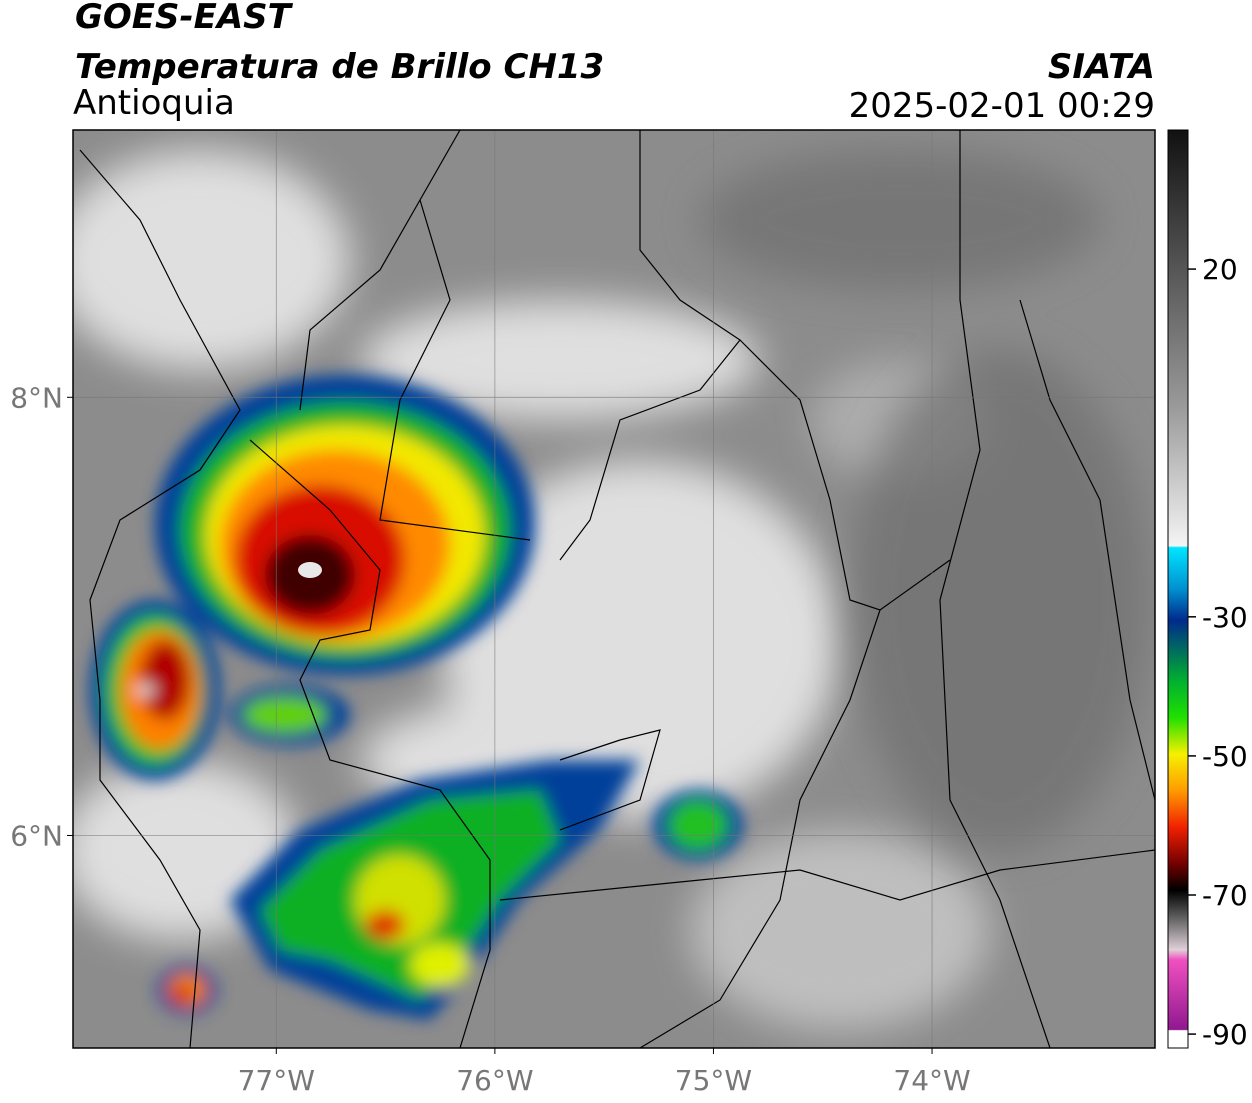 This screenshot has height=1103, width=1252. Describe the element at coordinates (713, 1080) in the screenshot. I see `lon-tick-label: 75°W` at that location.